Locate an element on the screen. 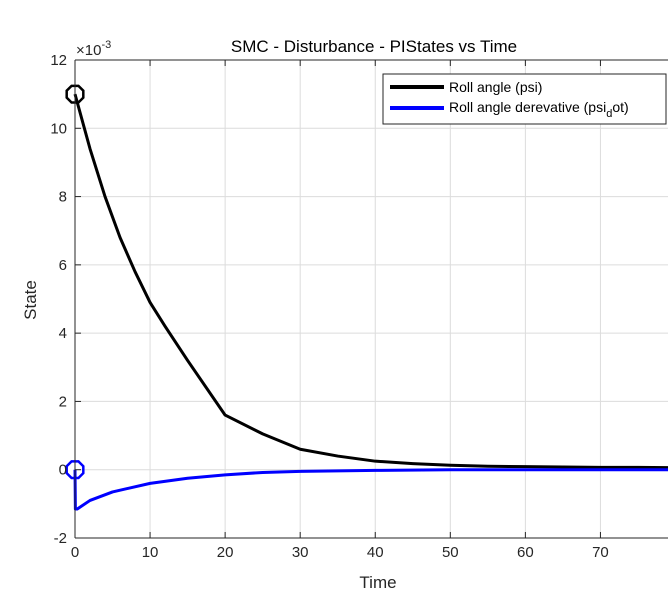 This screenshot has width=668, height=593. chart-title: SMC - Disturbance - PIStates vs Time is located at coordinates (374, 46).